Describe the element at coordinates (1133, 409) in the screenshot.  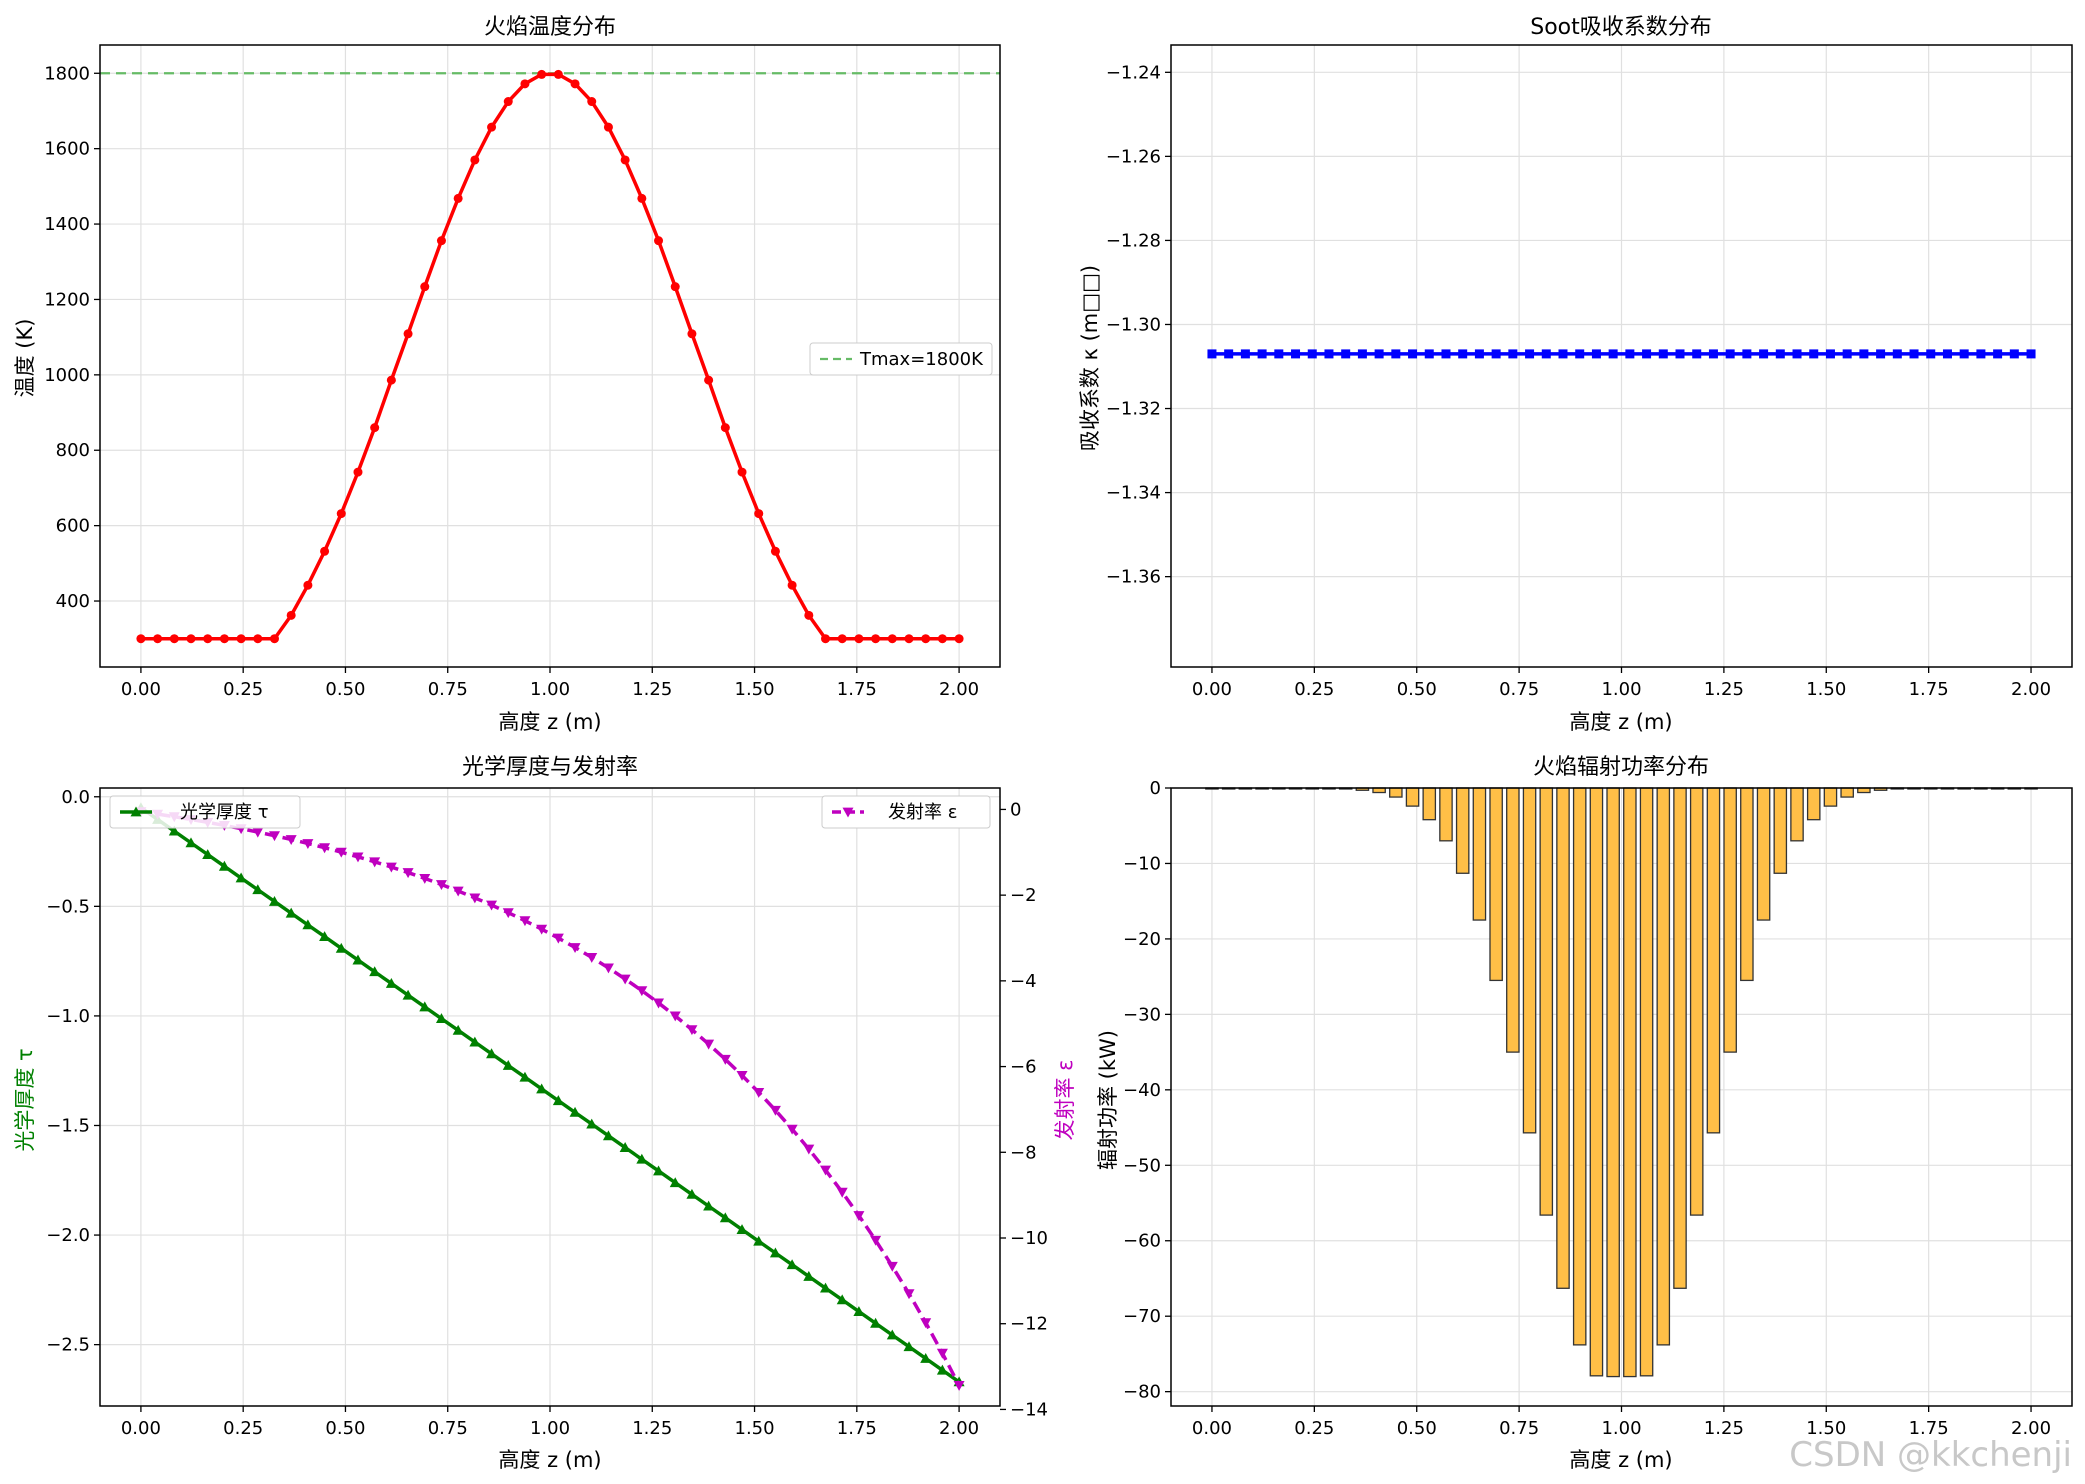
I see `chart2-ytick-label-4: −1.32` at that location.